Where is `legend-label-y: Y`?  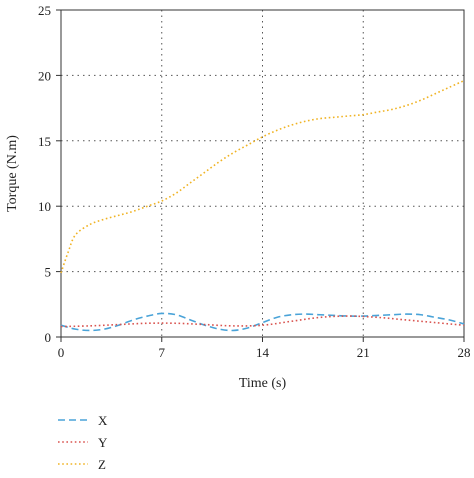 legend-label-y: Y is located at coordinates (103, 442).